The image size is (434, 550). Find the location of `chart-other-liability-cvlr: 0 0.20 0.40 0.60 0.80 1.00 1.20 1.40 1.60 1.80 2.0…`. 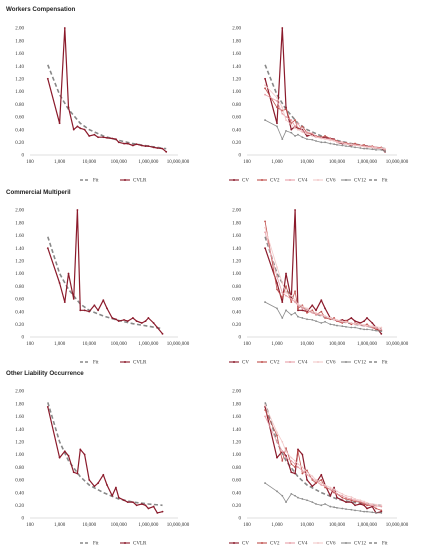

chart-other-liability-cvlr: 0 0.20 0.40 0.60 0.80 1.00 1.20 1.40 1.60 1.80 2.0… is located at coordinates (102, 468).